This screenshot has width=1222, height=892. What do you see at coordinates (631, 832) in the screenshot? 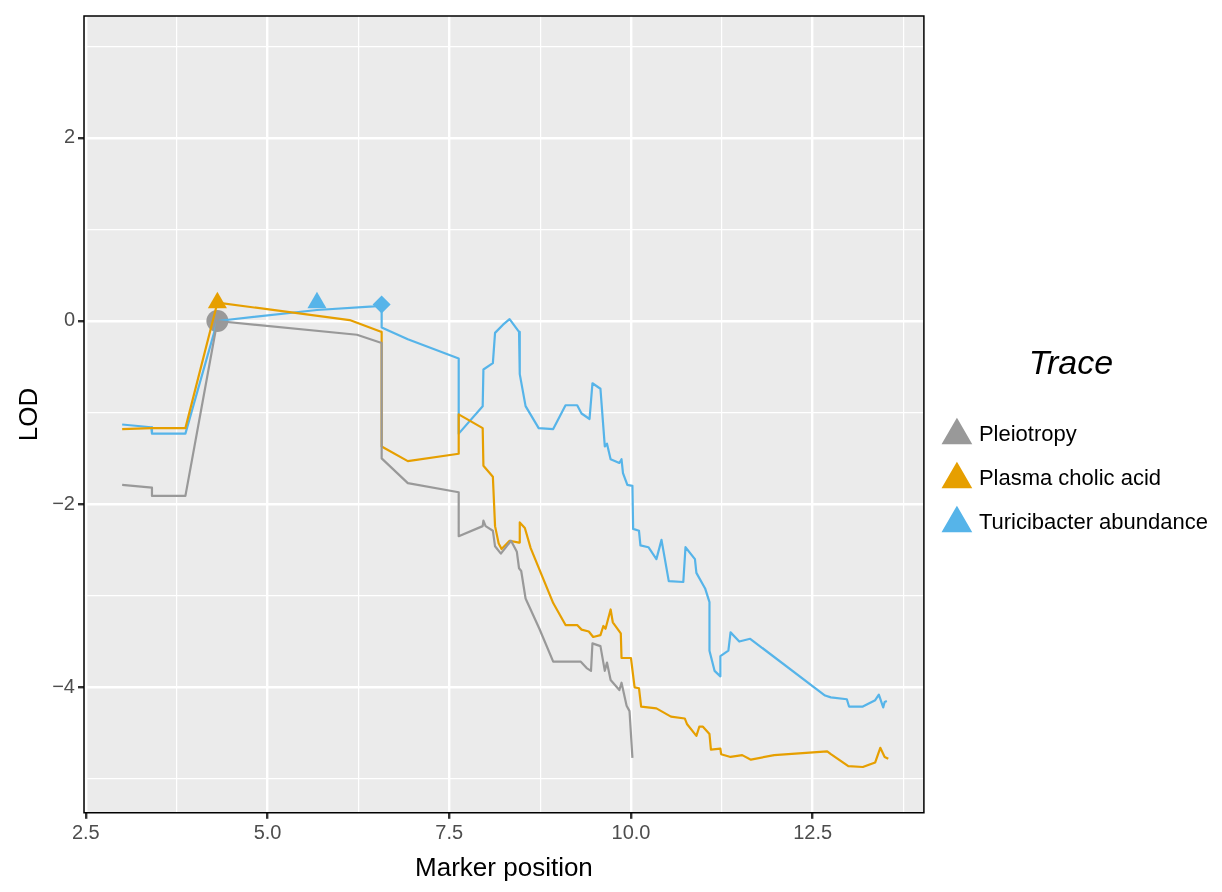
I see `x-tick-label: 10.0` at bounding box center [631, 832].